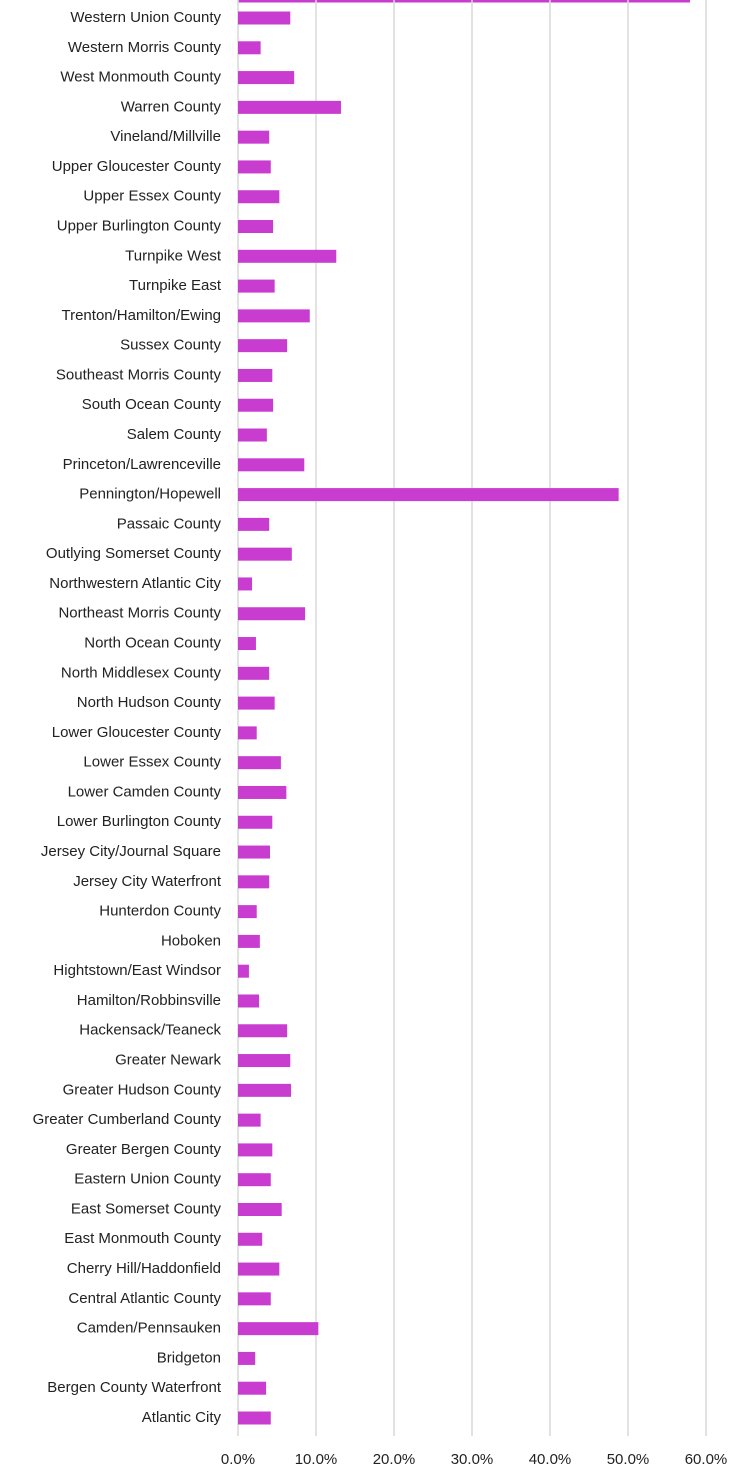 This screenshot has height=1470, width=745. I want to click on y-tick-label: Hightstown/East Windsor, so click(137, 970).